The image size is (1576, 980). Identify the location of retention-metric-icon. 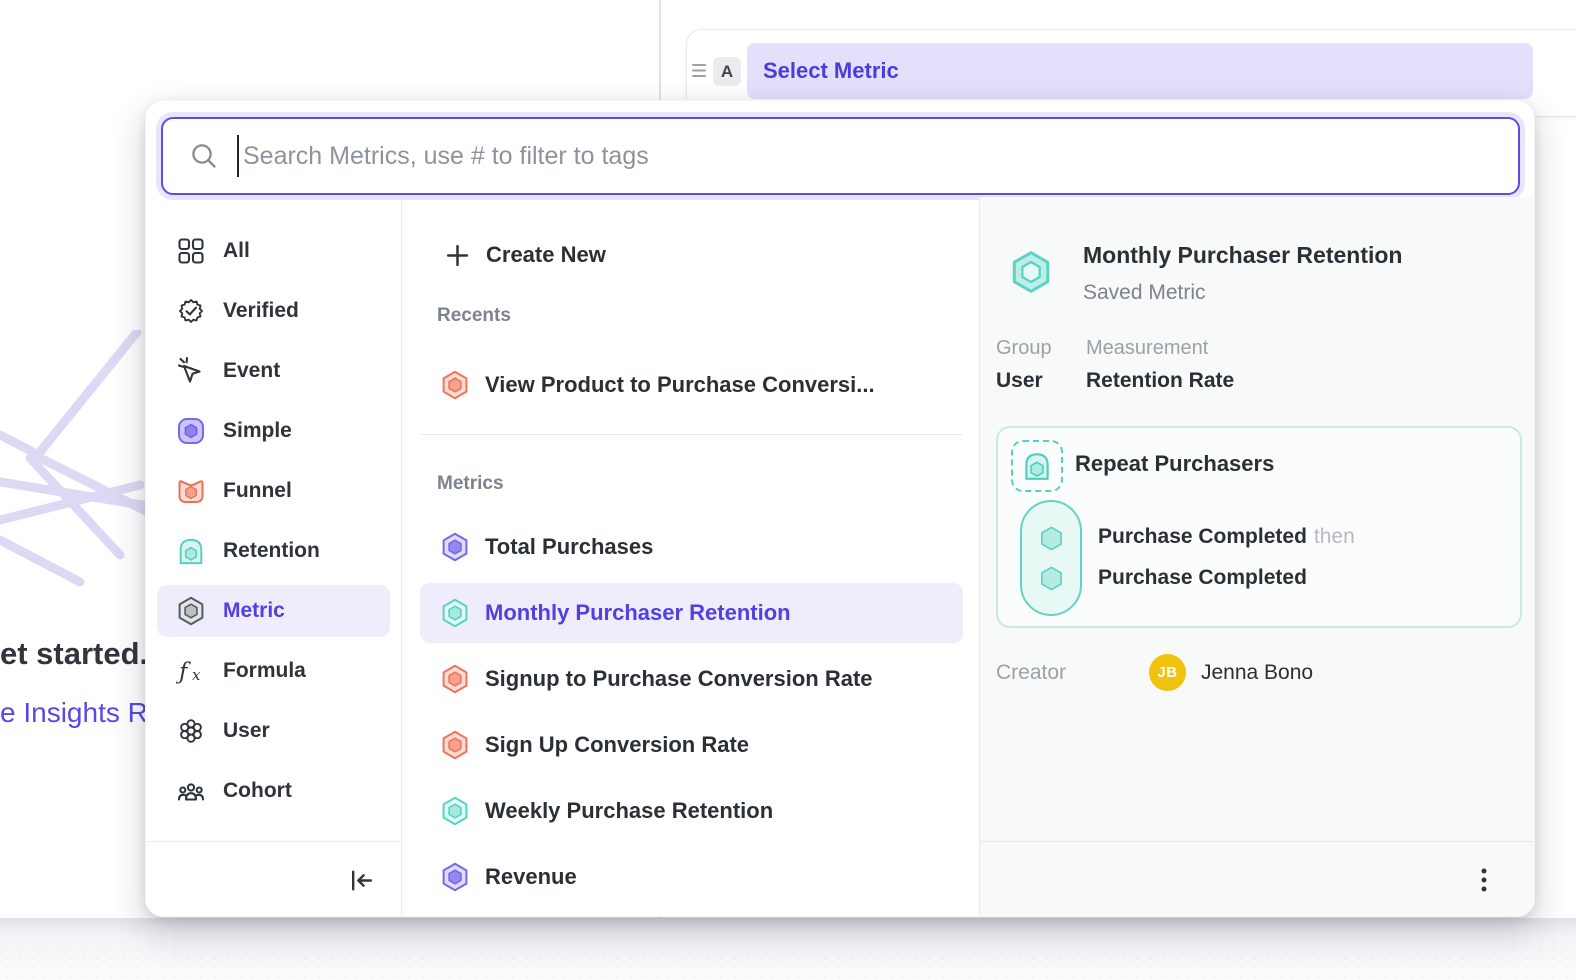
(191, 551).